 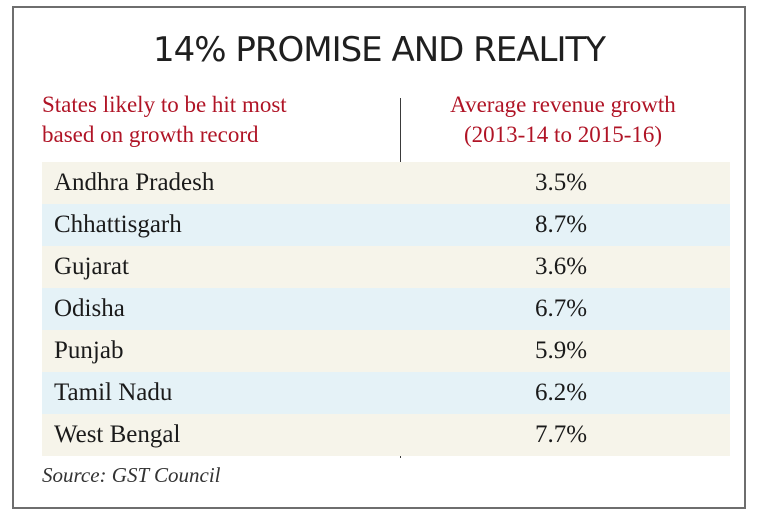 What do you see at coordinates (561, 266) in the screenshot?
I see `growth-value: 3.6%` at bounding box center [561, 266].